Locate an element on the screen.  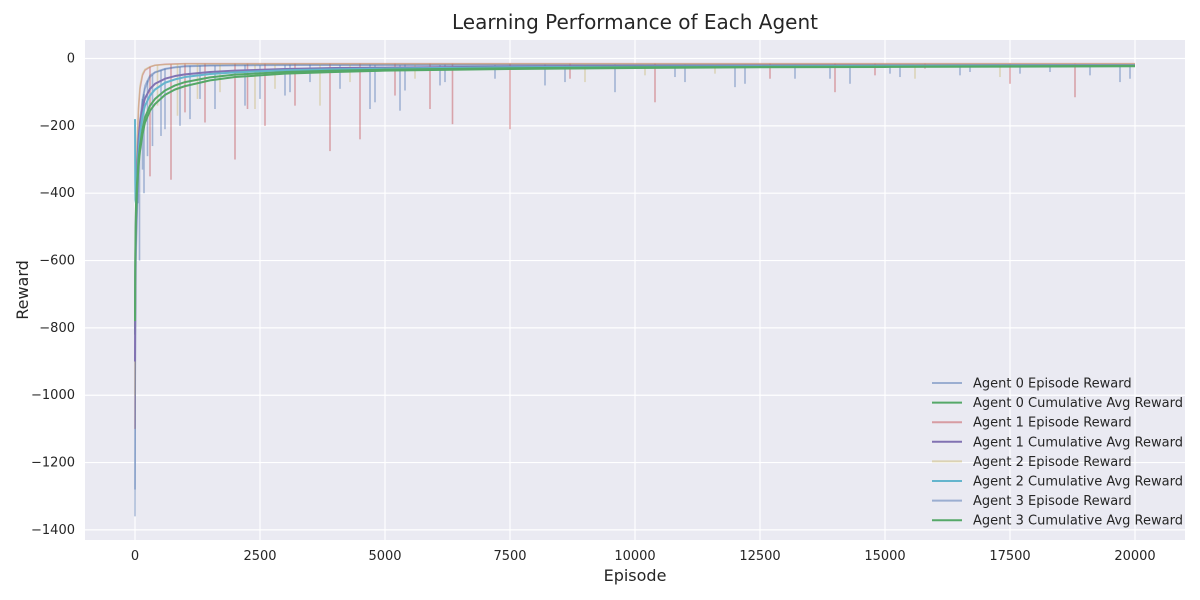
x-tick-label: 10000 is located at coordinates (634, 556).